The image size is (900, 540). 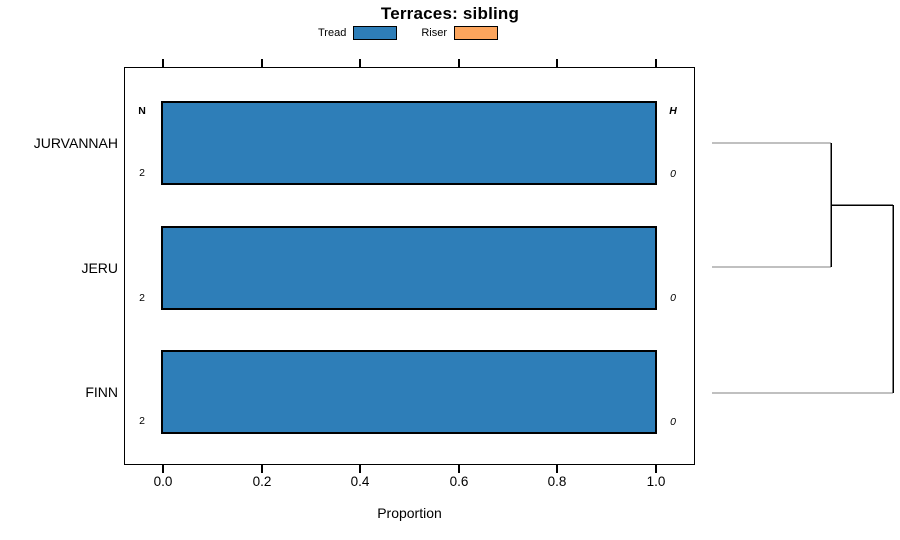 What do you see at coordinates (375, 32) in the screenshot?
I see `legend-swatch-tread` at bounding box center [375, 32].